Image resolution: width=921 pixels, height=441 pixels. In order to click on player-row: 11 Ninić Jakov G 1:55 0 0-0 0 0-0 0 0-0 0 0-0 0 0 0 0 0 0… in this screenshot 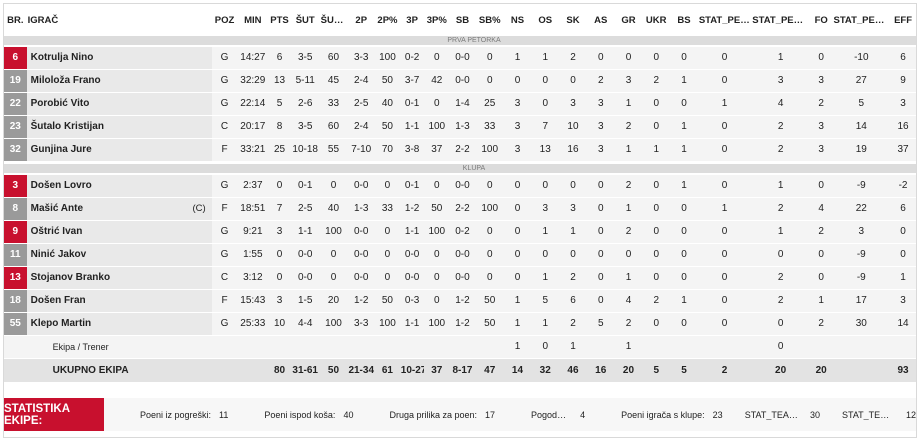, I will do `click(460, 255)`.